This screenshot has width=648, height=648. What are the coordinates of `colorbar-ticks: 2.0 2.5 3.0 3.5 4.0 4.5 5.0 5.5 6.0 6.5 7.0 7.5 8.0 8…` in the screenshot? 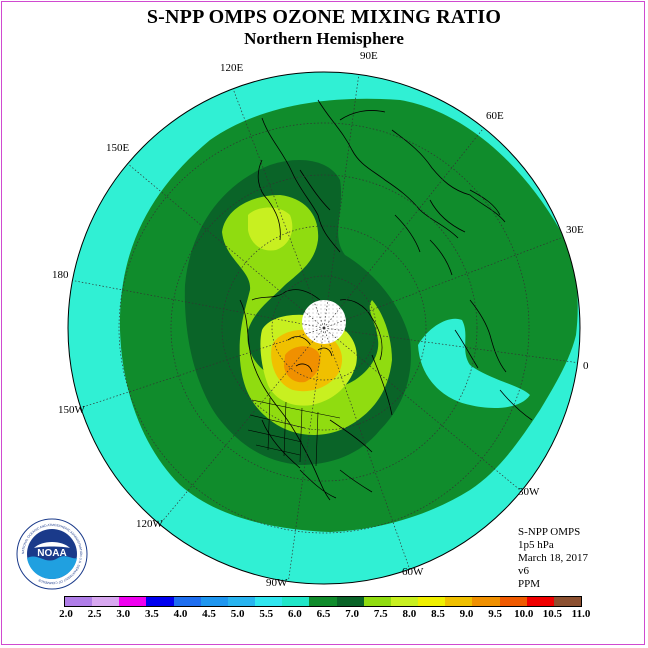 It's located at (324, 615).